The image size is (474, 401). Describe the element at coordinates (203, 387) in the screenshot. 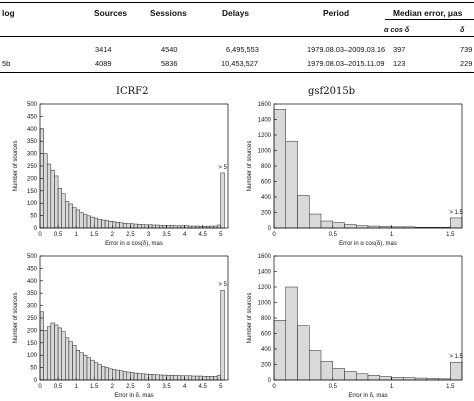

I see `x-tick-label: 4.5` at that location.